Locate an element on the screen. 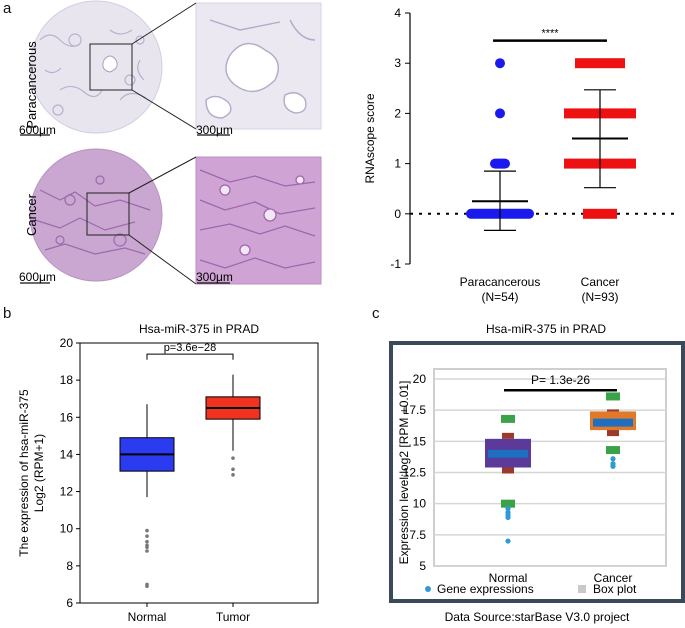 Image resolution: width=685 pixels, height=628 pixels. pvalue-label: p=3.6e−28 is located at coordinates (190, 348).